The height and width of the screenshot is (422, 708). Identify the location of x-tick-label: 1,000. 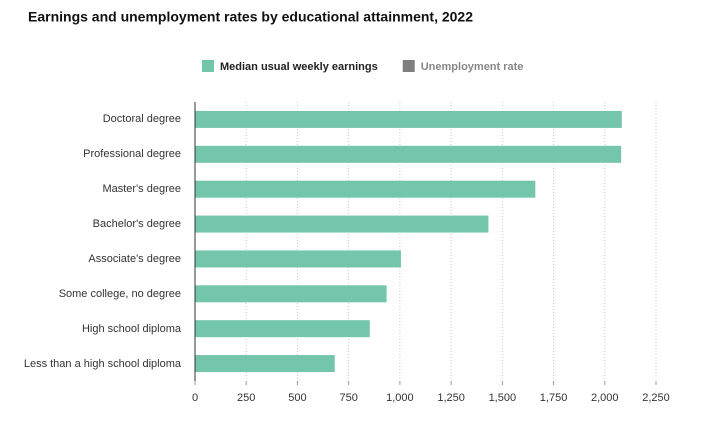
(400, 398).